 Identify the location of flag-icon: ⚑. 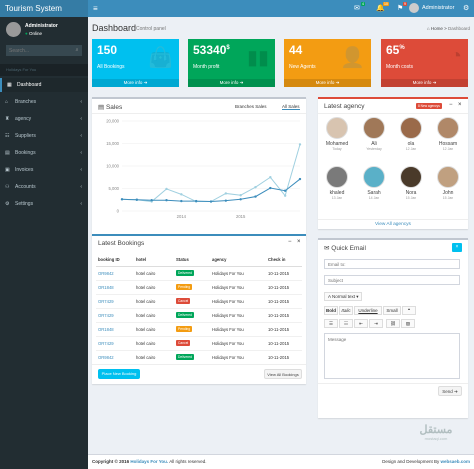
(400, 8).